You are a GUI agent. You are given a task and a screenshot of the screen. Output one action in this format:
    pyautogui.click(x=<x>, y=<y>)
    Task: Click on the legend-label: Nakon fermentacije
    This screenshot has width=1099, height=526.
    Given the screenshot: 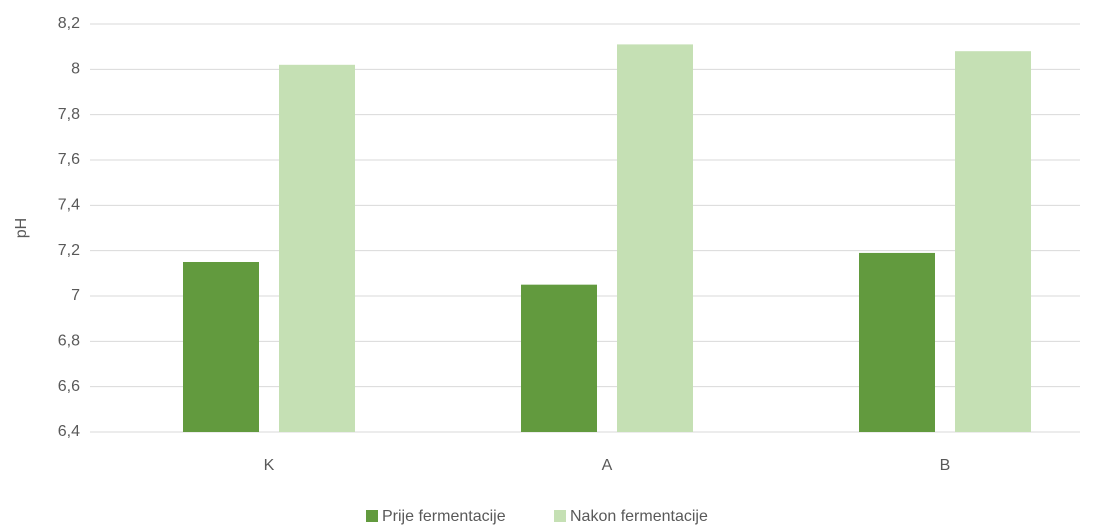 What is the action you would take?
    pyautogui.click(x=639, y=516)
    